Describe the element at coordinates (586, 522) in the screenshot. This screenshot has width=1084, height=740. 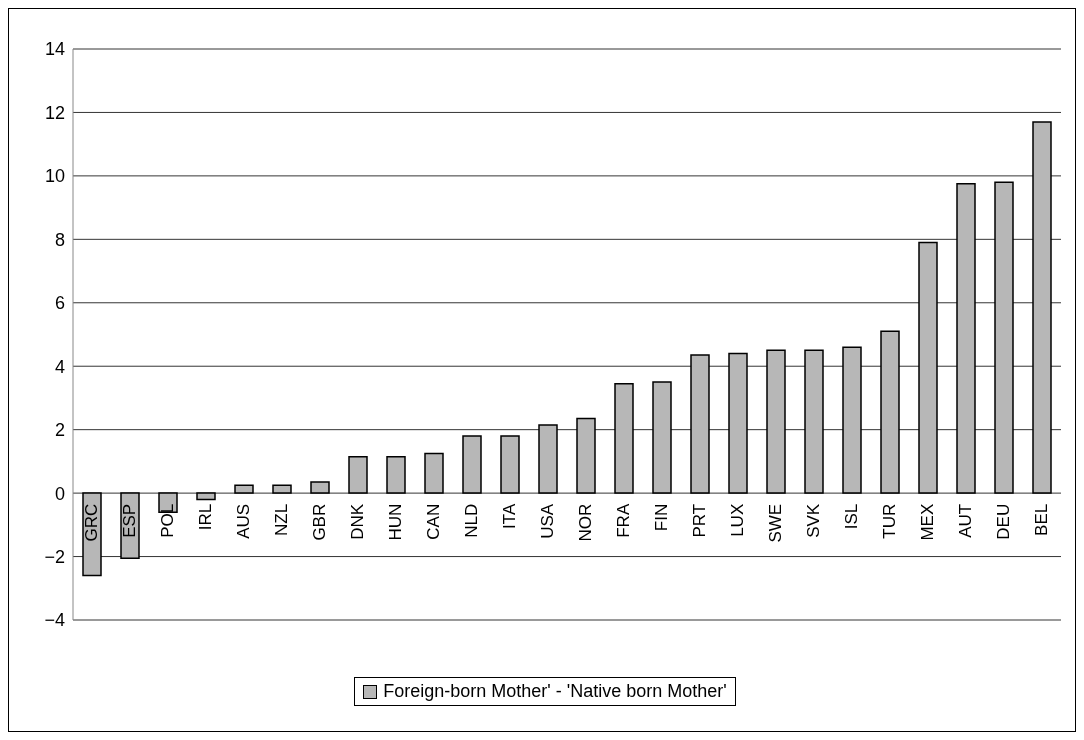
I see `x-tick-label: NOR` at that location.